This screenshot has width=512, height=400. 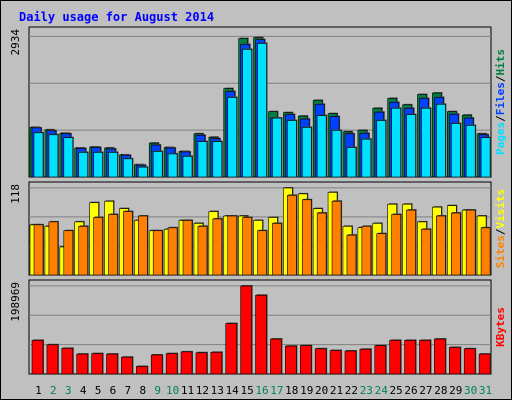 What do you see at coordinates (455, 390) in the screenshot?
I see `x-tick-label: 29` at bounding box center [455, 390].